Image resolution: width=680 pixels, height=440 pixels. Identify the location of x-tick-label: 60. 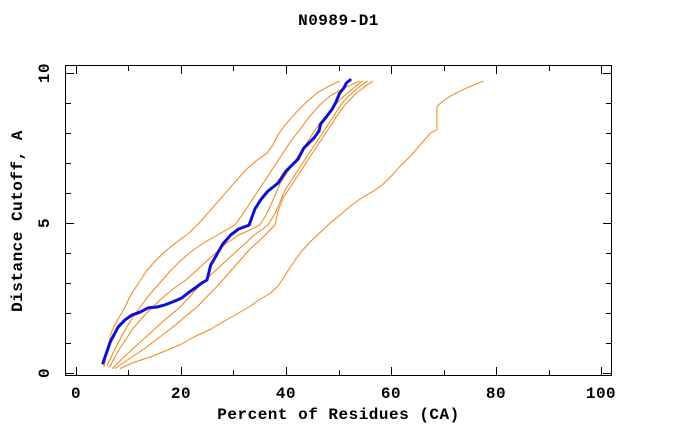
(391, 394).